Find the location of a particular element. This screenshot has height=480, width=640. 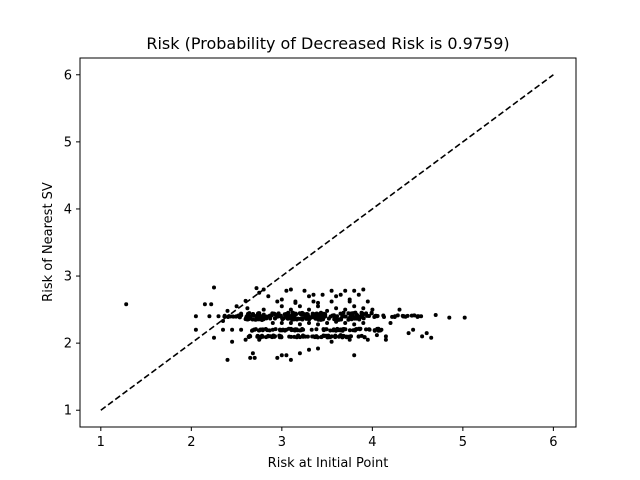

x-tick-label: 6 is located at coordinates (553, 442).